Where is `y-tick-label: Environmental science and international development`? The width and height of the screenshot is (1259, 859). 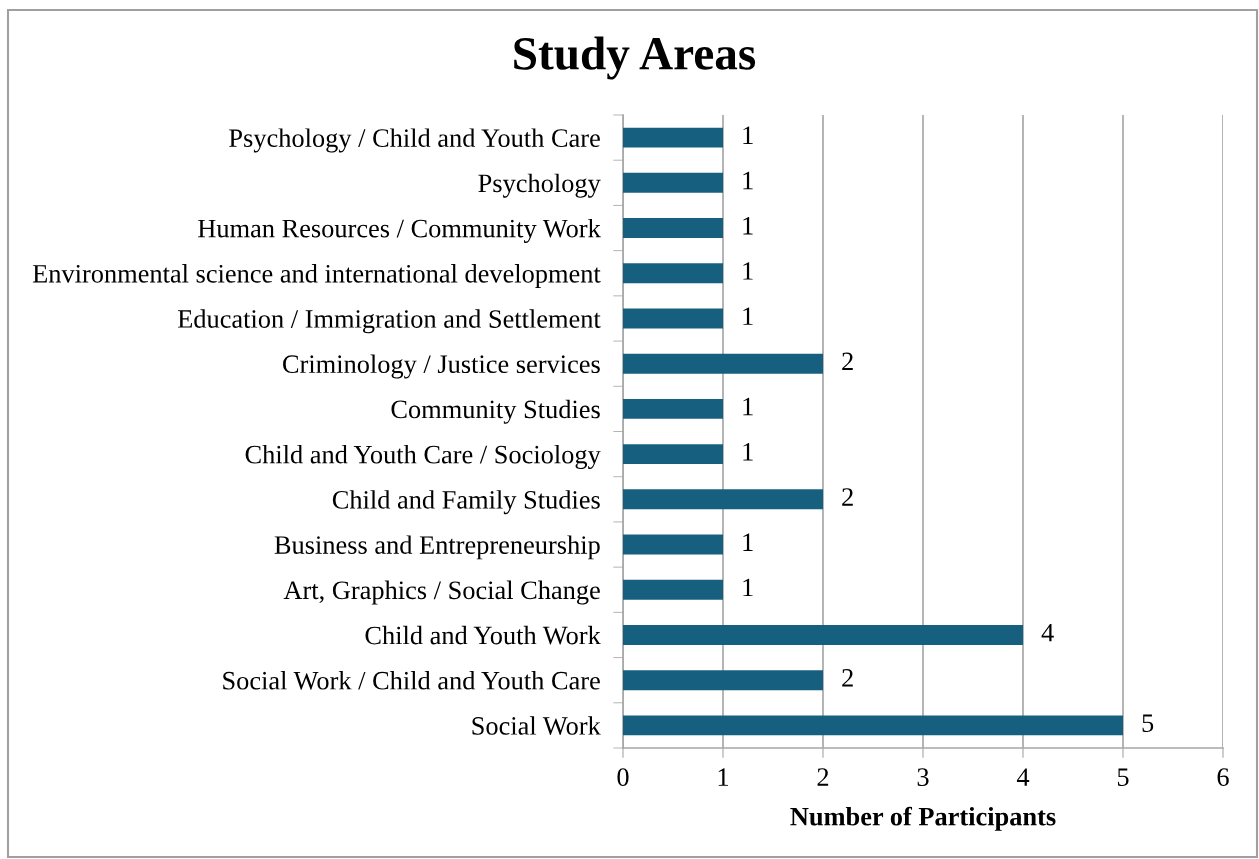
y-tick-label: Environmental science and international development is located at coordinates (316, 276).